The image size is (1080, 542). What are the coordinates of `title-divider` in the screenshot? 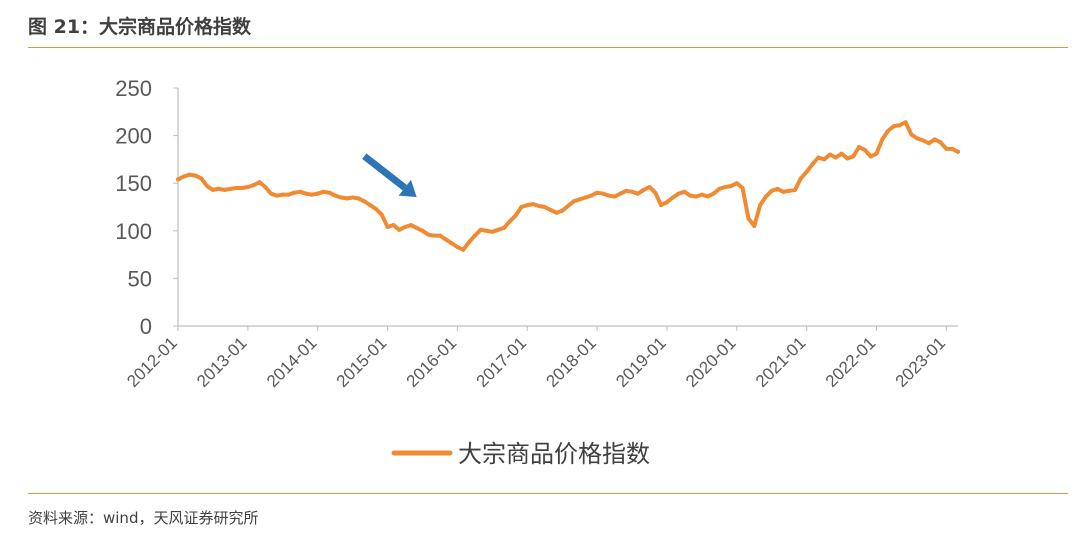 It's located at (548, 47).